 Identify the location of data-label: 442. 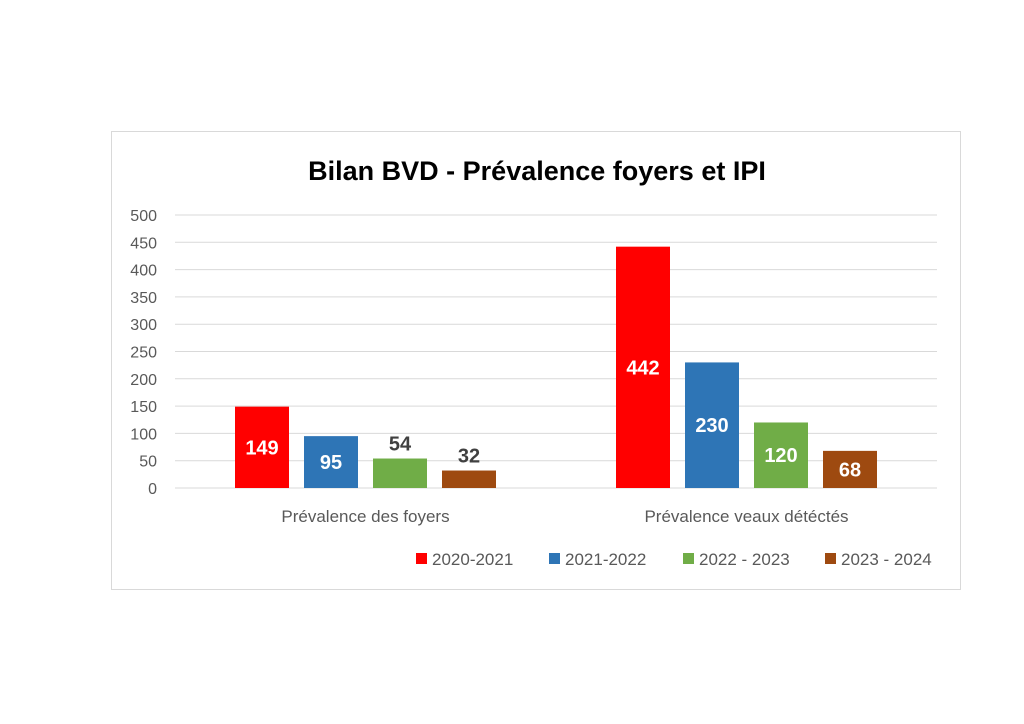
(642, 368).